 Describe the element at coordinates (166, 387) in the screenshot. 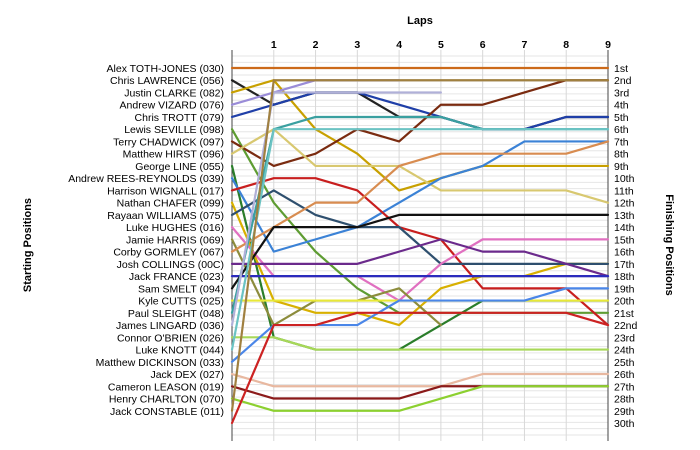

I see `starting-position-label: Cameron LEASON (019)` at that location.